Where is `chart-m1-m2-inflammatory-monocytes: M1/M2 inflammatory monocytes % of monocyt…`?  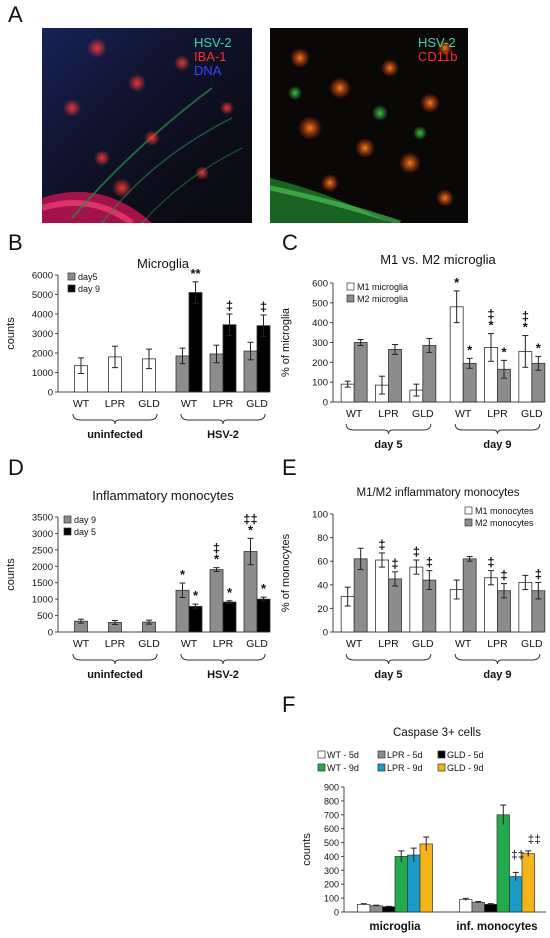 chart-m1-m2-inflammatory-monocytes: M1/M2 inflammatory monocytes % of monocyt… is located at coordinates (413, 584).